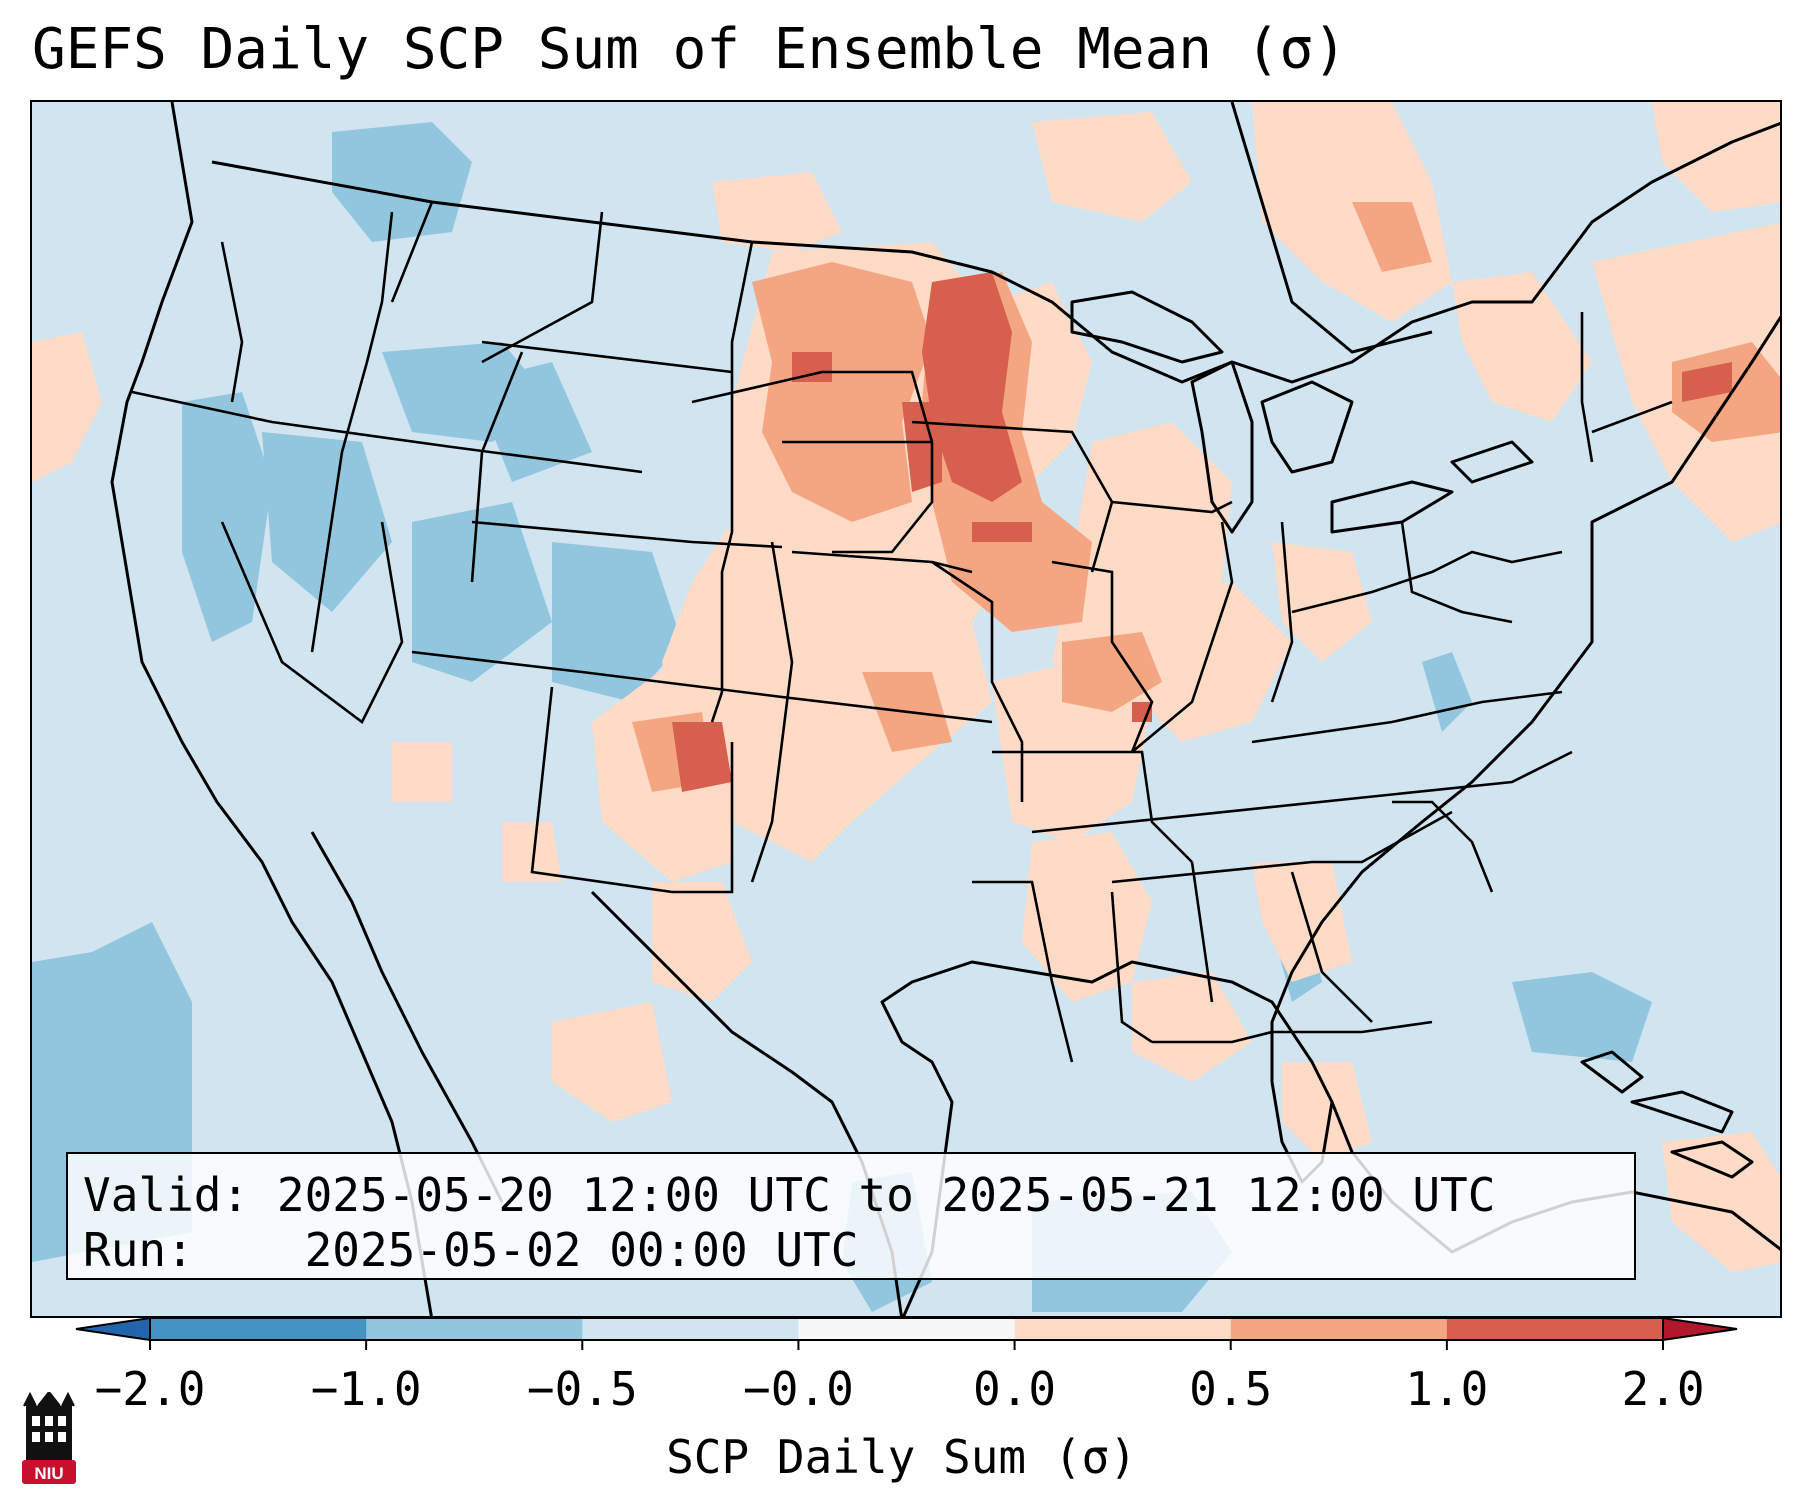 This screenshot has width=1803, height=1506. What do you see at coordinates (582, 1389) in the screenshot?
I see `colorbar-tick-label: −0.5` at bounding box center [582, 1389].